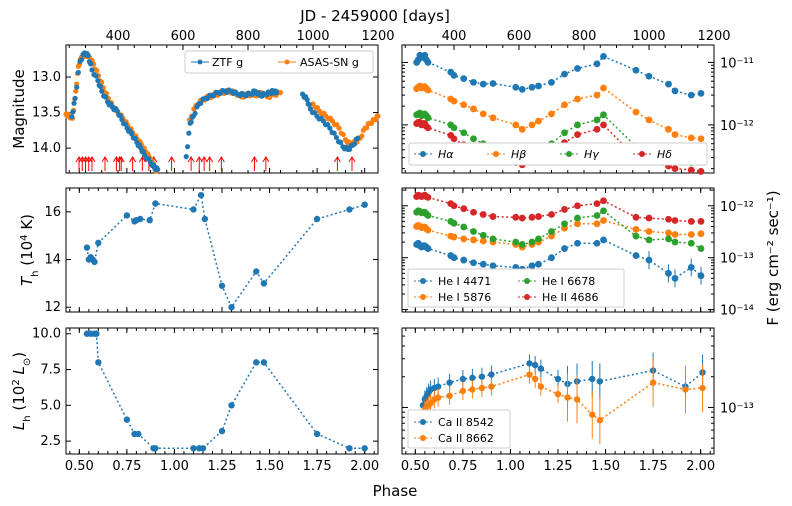  Describe the element at coordinates (558, 74) in the screenshot. I see `balmer-Hα-line` at that location.